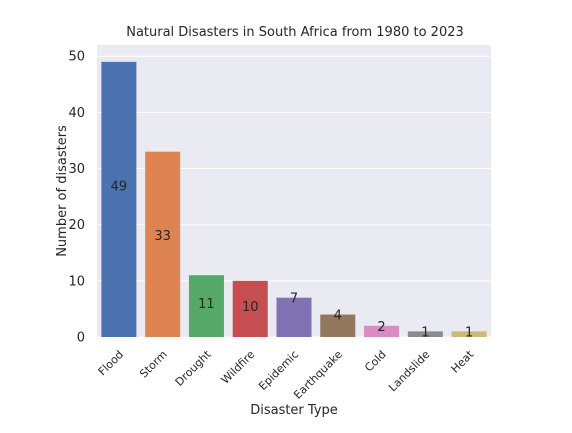  What do you see at coordinates (76, 113) in the screenshot?
I see `y-tick-label: 40` at bounding box center [76, 113].